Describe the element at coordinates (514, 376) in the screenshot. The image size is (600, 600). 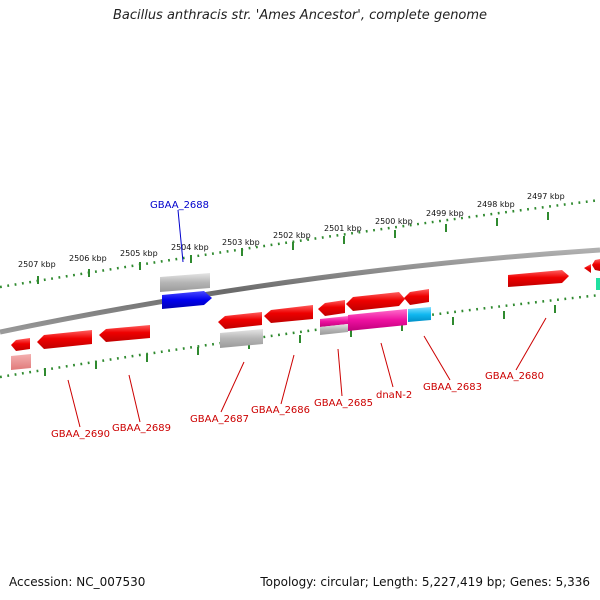
I see `gene-label-gbaa-2680: GBAA_2680` at that location.